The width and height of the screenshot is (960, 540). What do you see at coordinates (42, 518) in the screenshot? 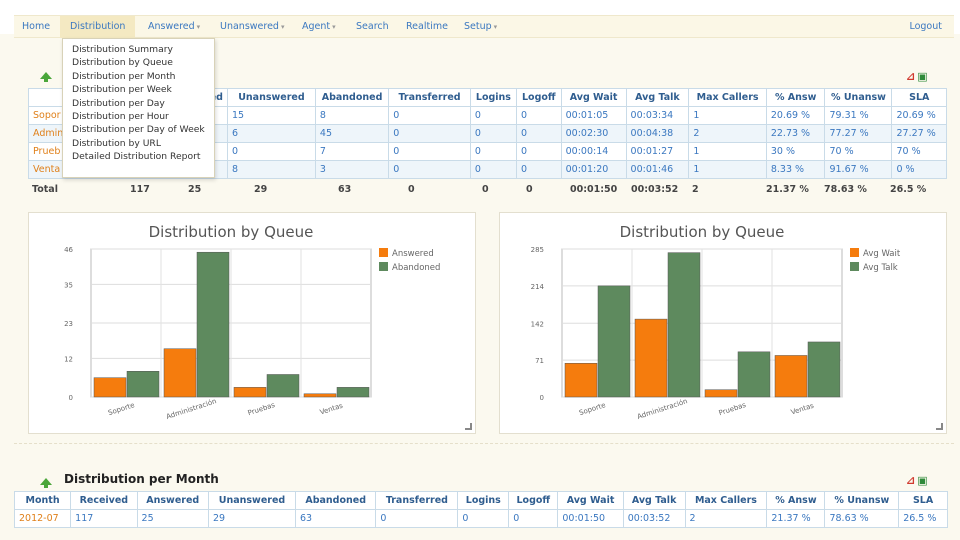
I see `month-link: 2012-07` at bounding box center [42, 518].